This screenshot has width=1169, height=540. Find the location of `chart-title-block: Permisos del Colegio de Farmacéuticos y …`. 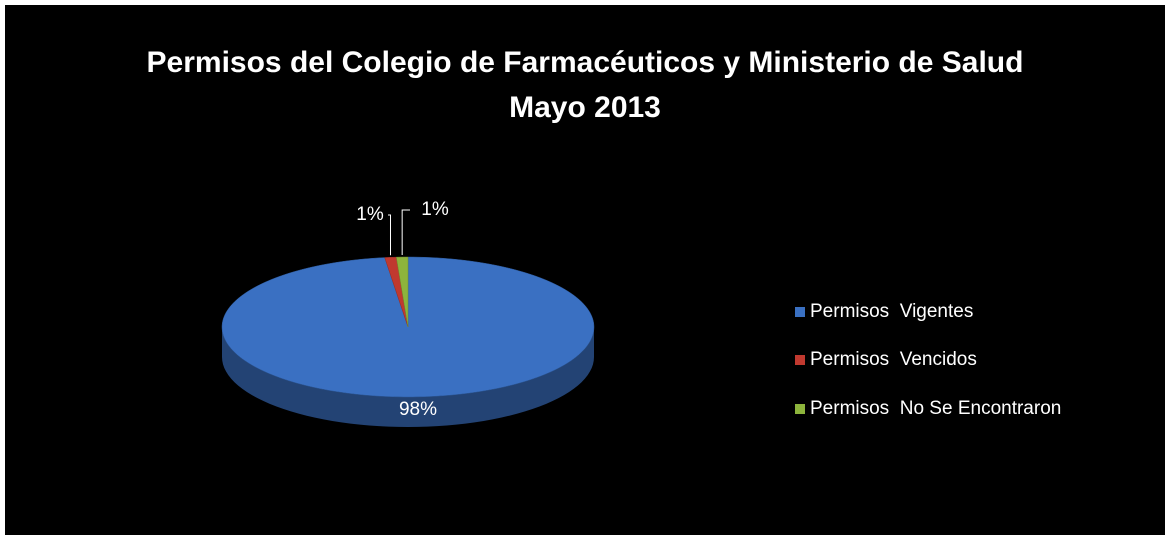

chart-title-block: Permisos del Colegio de Farmacéuticos y … is located at coordinates (585, 85).